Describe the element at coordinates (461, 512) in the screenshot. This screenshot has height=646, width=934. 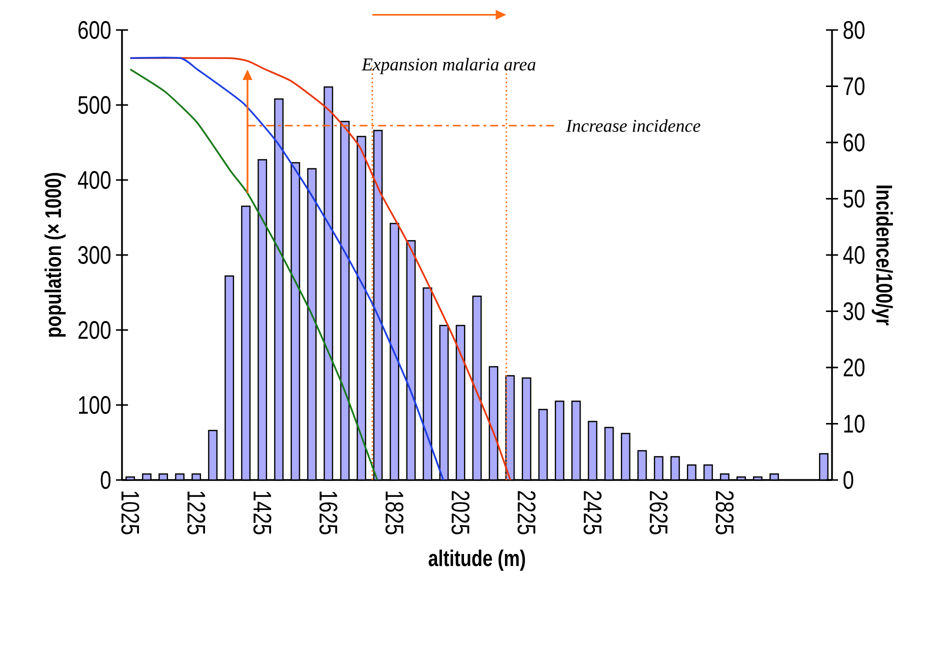
I see `x-tick-label: 2025` at that location.